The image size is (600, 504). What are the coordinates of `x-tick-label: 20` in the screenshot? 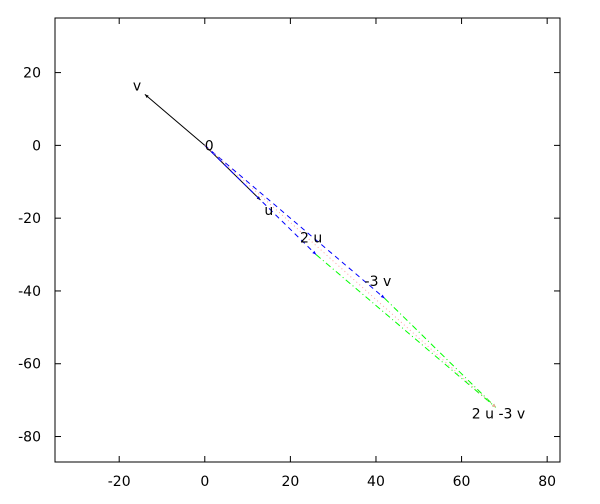 It's located at (290, 482).